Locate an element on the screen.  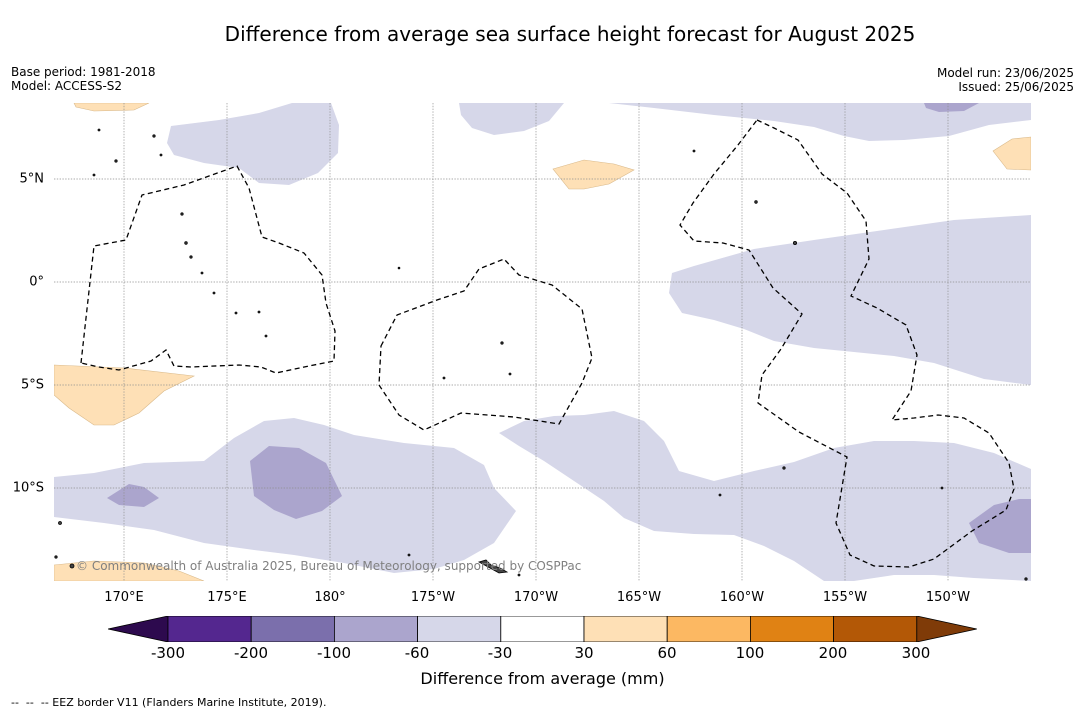
colorbar-tick: 300 is located at coordinates (916, 653).